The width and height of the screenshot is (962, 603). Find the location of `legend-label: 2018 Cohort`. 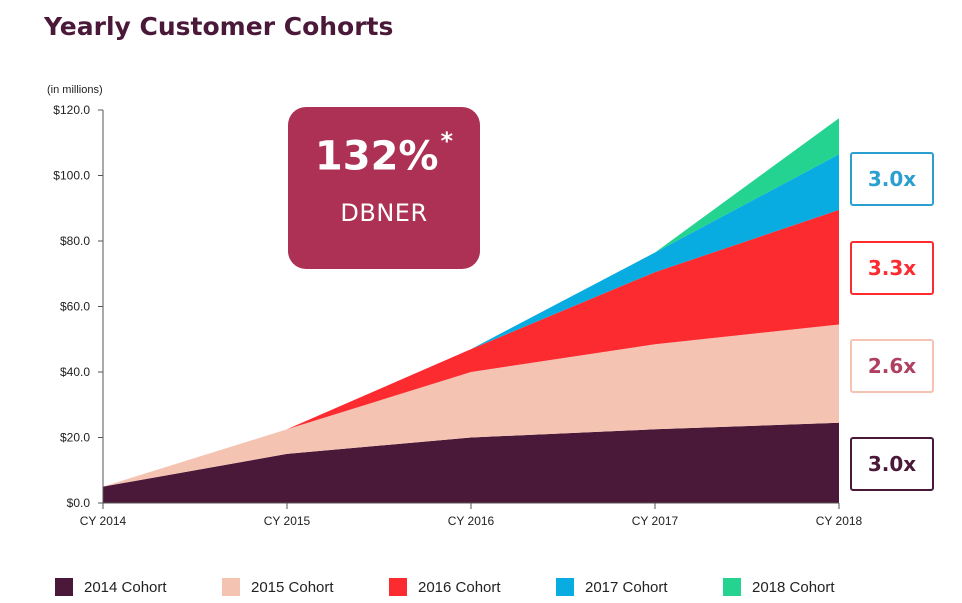

legend-label: 2018 Cohort is located at coordinates (793, 587).